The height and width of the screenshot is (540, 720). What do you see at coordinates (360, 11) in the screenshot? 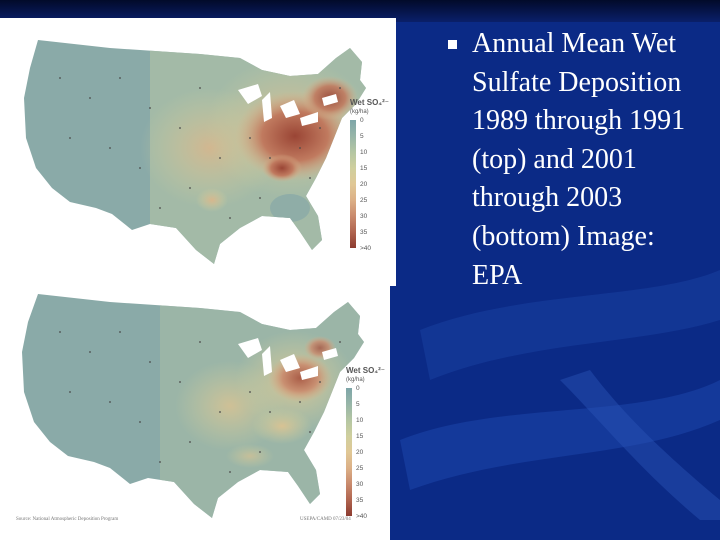
I see `title-band` at bounding box center [360, 11].